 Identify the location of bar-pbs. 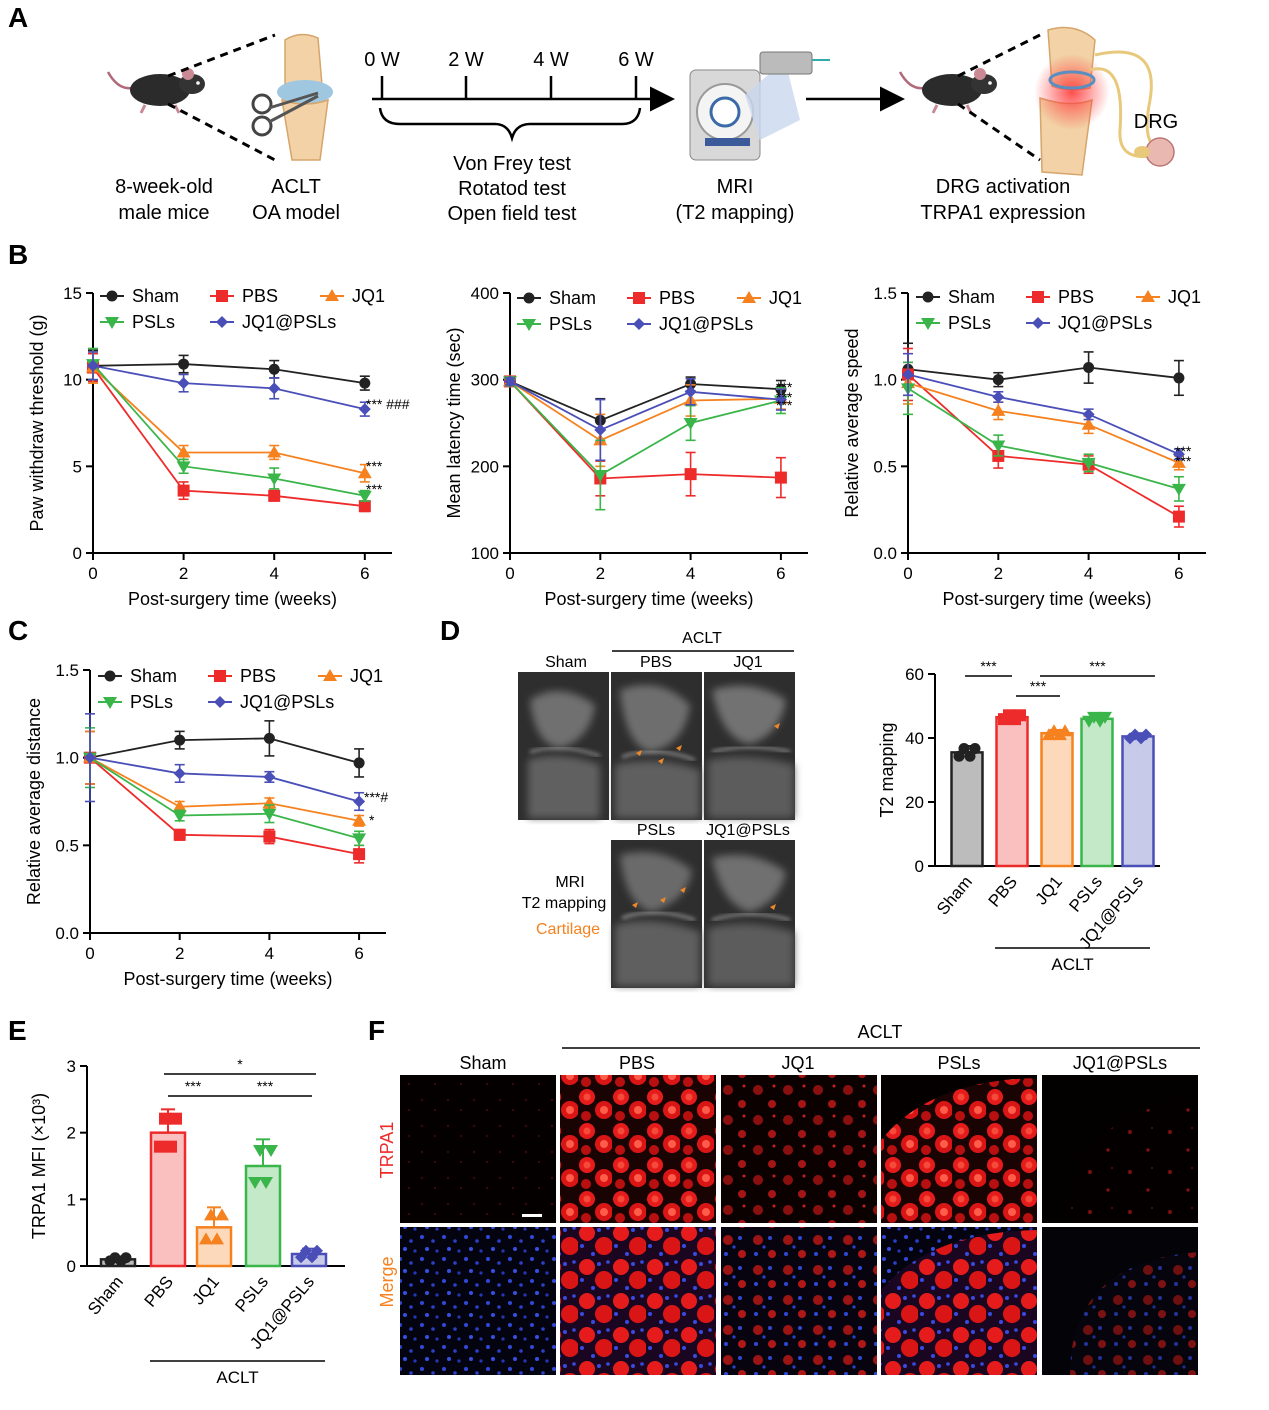
(1012, 788).